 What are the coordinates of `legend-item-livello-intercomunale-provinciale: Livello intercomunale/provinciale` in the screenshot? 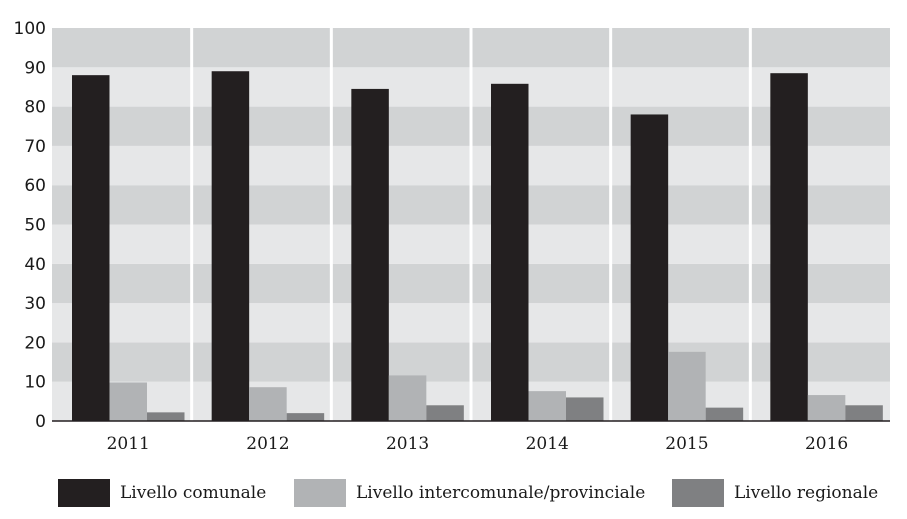 It's located at (469, 493).